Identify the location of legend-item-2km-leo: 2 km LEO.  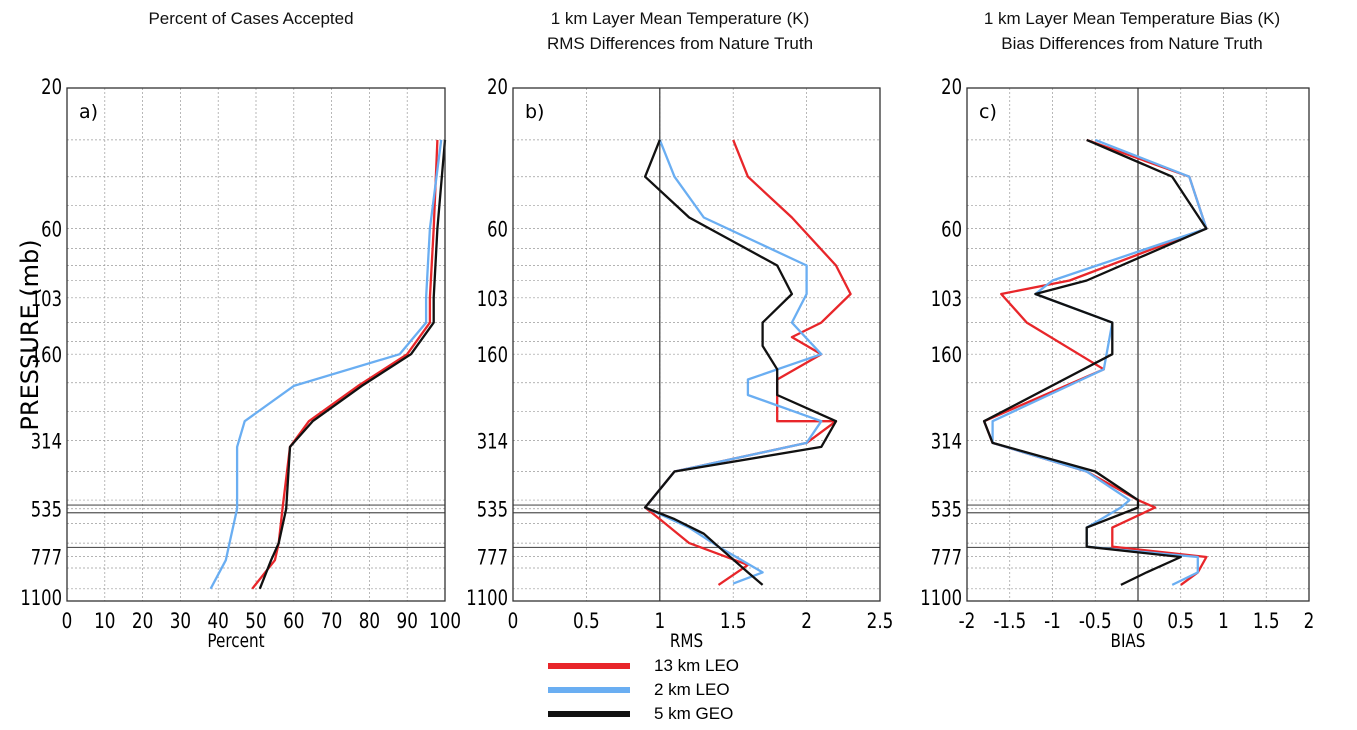
(678, 690).